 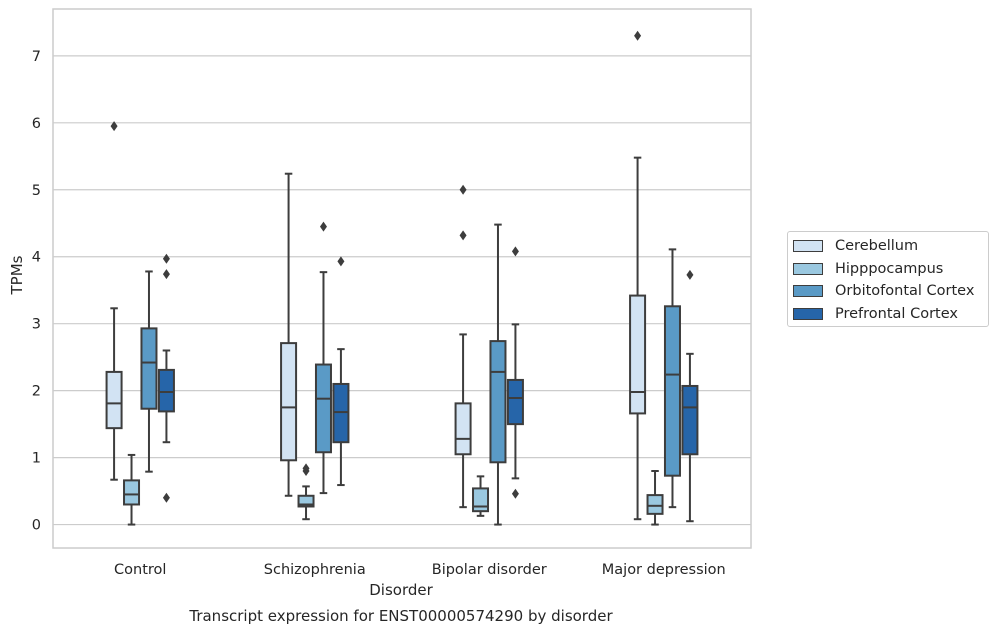 What do you see at coordinates (36, 459) in the screenshot?
I see `y-tick-label: 1` at bounding box center [36, 459].